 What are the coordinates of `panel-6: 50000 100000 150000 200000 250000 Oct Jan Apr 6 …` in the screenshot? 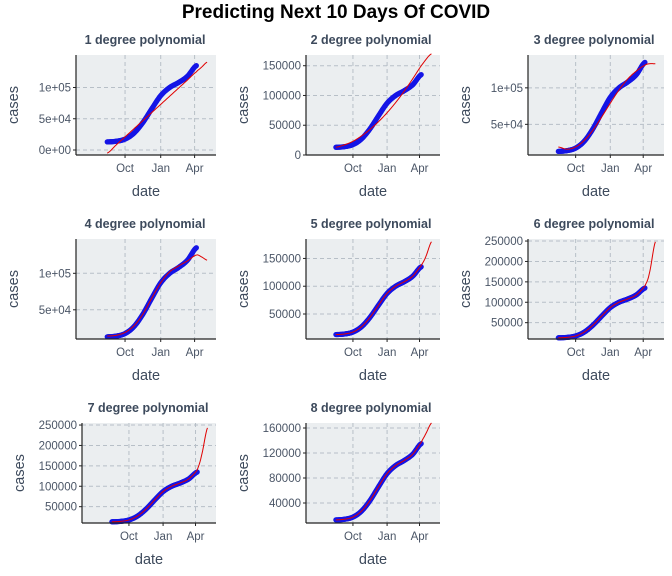 It's located at (561, 300).